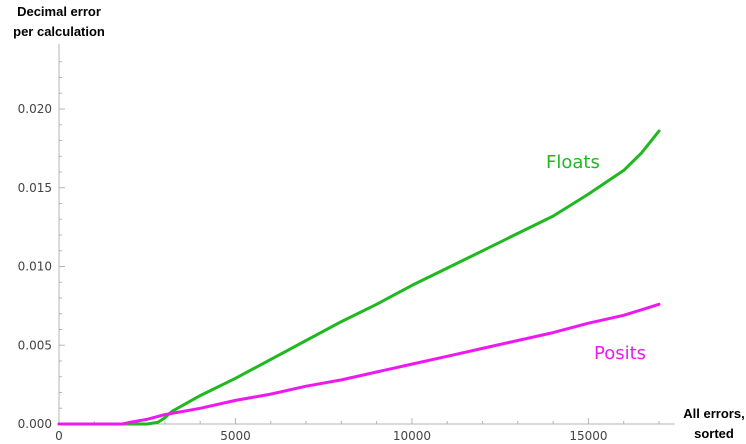 Image resolution: width=746 pixels, height=444 pixels. I want to click on y-tick-label: 0.010, so click(35, 267).